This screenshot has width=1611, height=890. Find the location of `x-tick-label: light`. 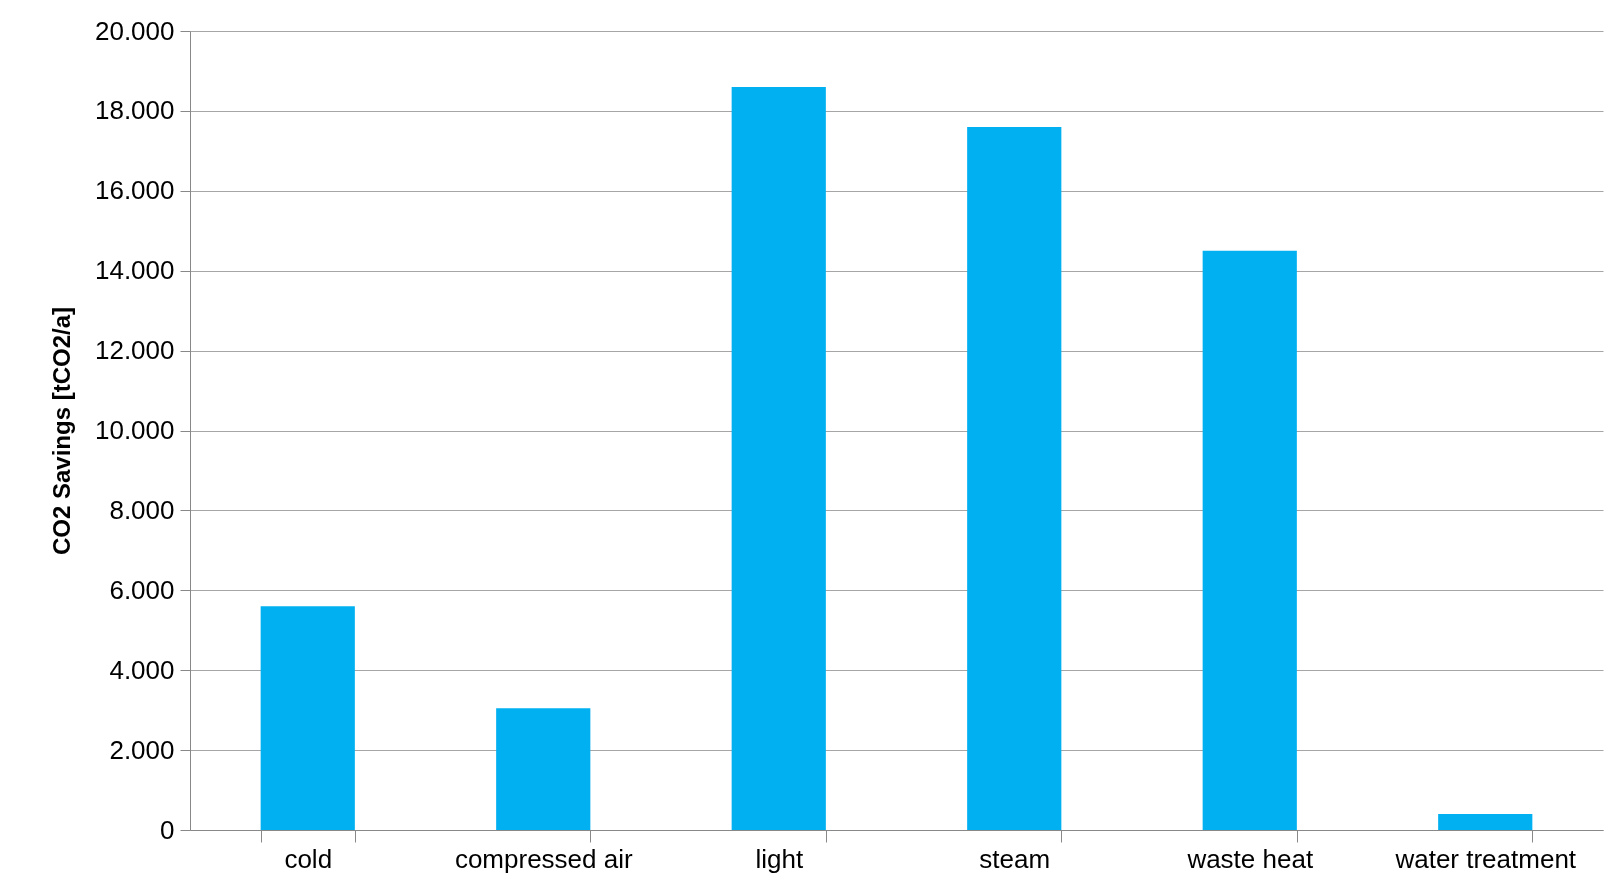

x-tick-label: light is located at coordinates (779, 858).